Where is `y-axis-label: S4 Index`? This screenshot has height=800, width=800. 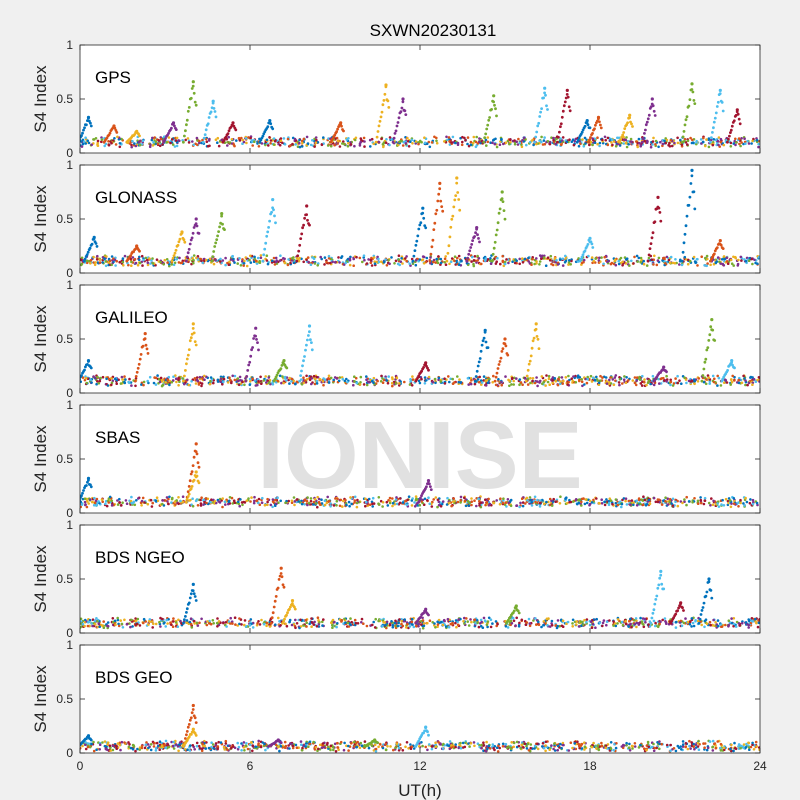
y-axis-label: S4 Index is located at coordinates (40, 99).